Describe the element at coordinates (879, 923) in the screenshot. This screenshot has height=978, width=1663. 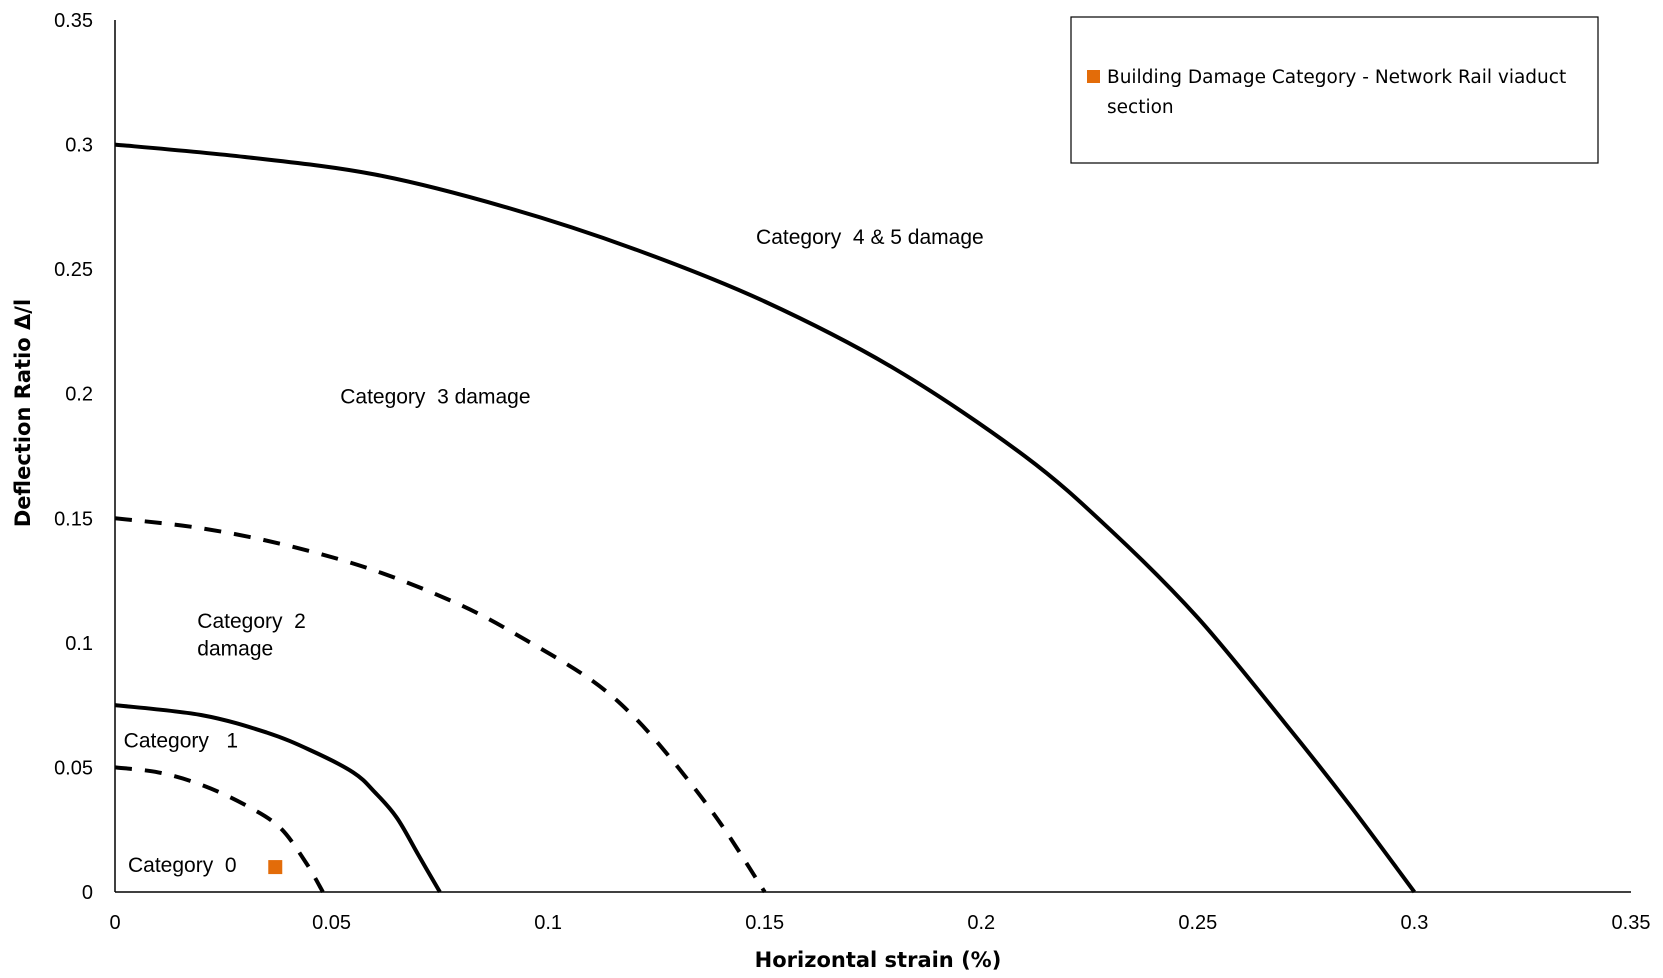
I see `x-tick-labels: 0 0.05 0.1 0.15 0.2 0.25 0.3 0.35` at that location.